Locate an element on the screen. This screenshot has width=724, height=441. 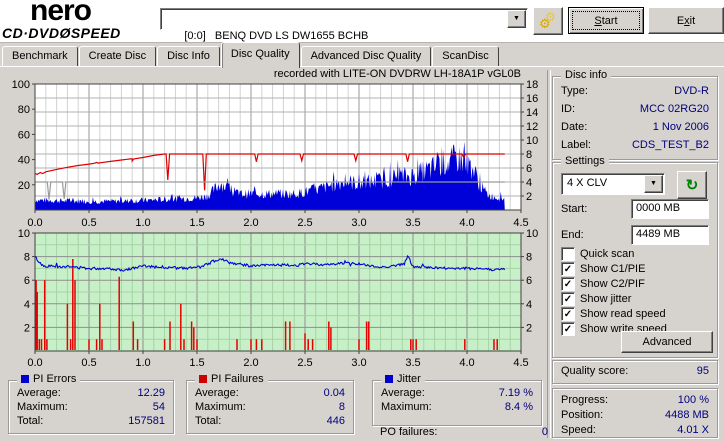
checkbox-show-c2-pif: ✓ Show C2/PIF is located at coordinates (603, 284).